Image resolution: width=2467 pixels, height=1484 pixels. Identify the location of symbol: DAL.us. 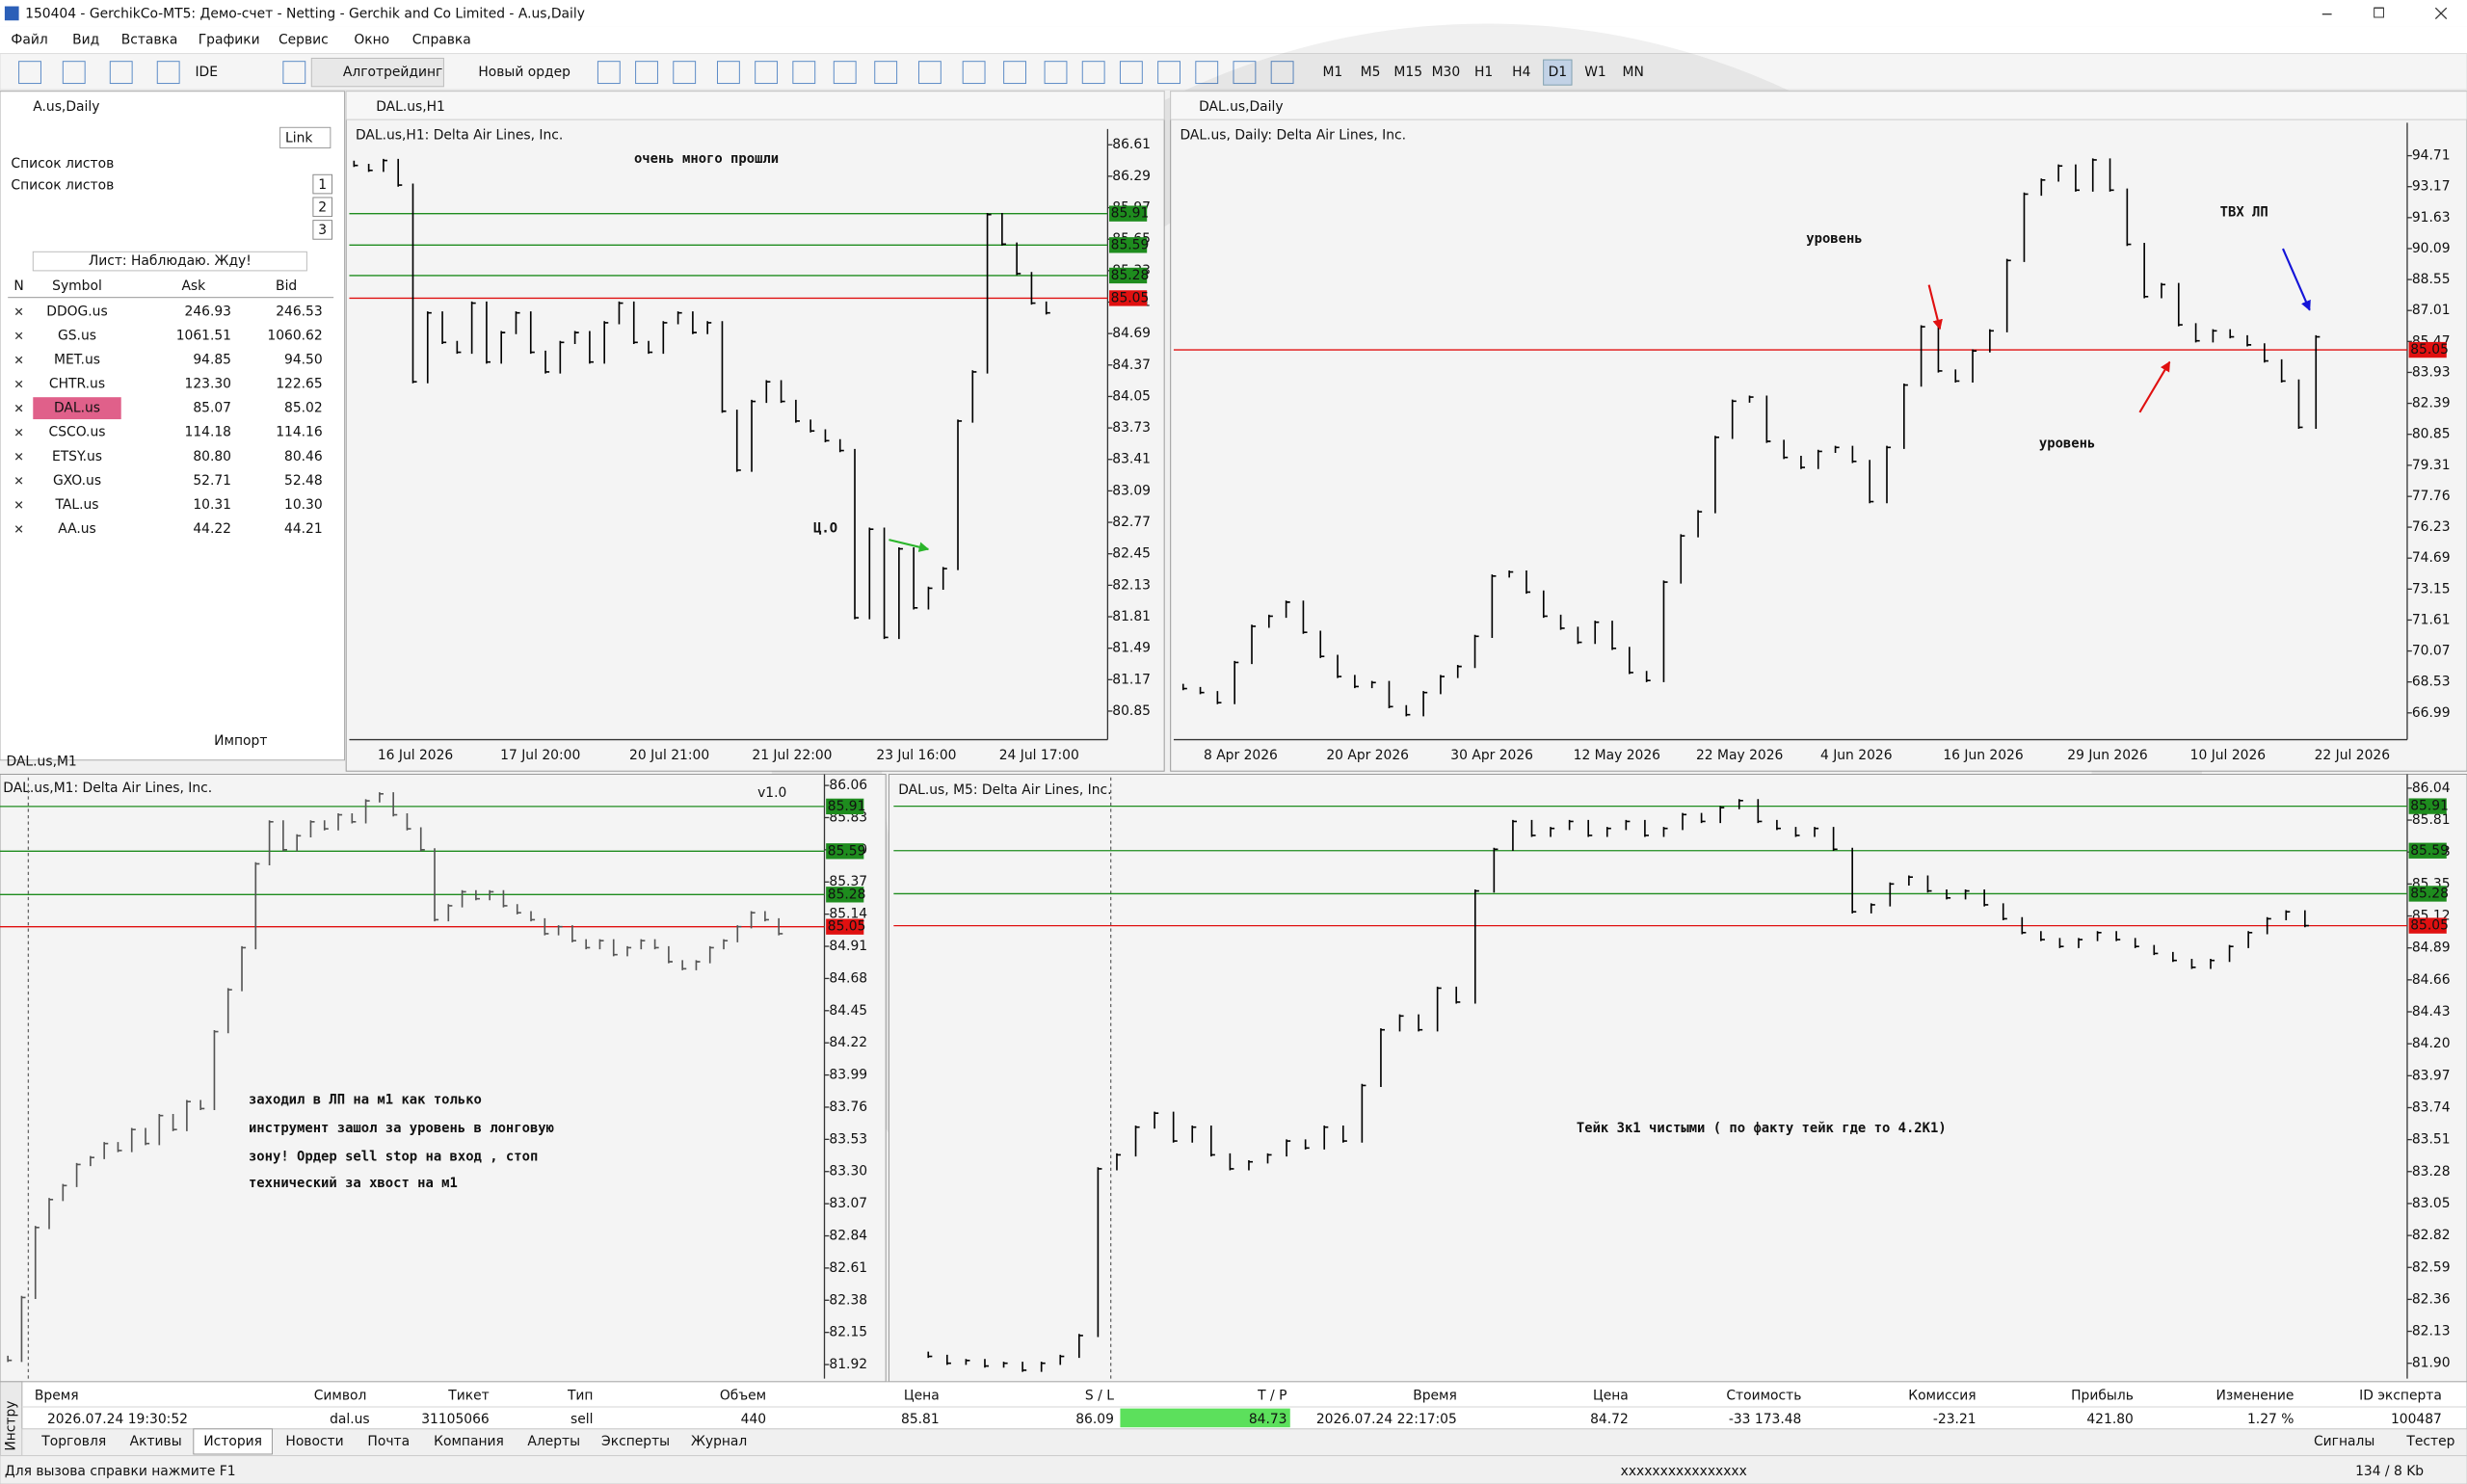
(77, 408).